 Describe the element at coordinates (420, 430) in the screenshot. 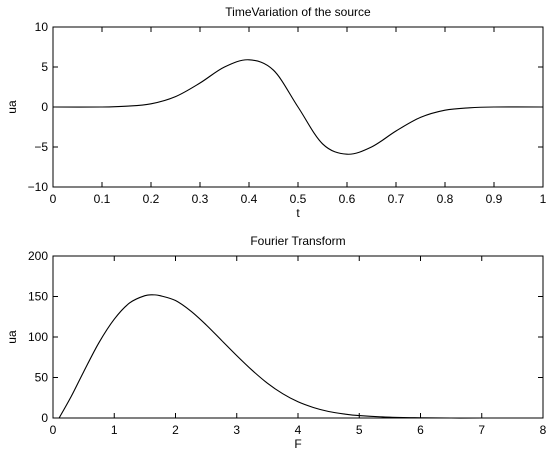

I see `x-tick-label: 6` at that location.